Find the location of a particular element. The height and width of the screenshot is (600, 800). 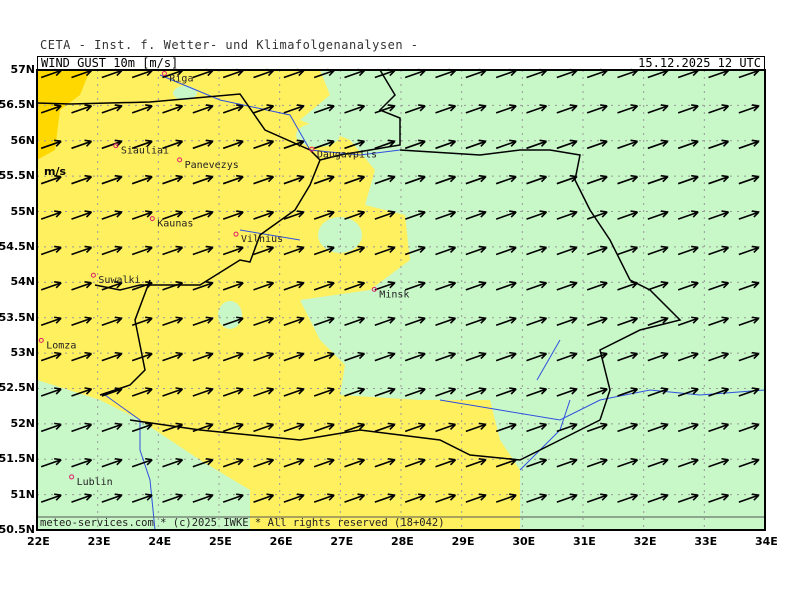

lat-label: 51N is located at coordinates (22, 494).